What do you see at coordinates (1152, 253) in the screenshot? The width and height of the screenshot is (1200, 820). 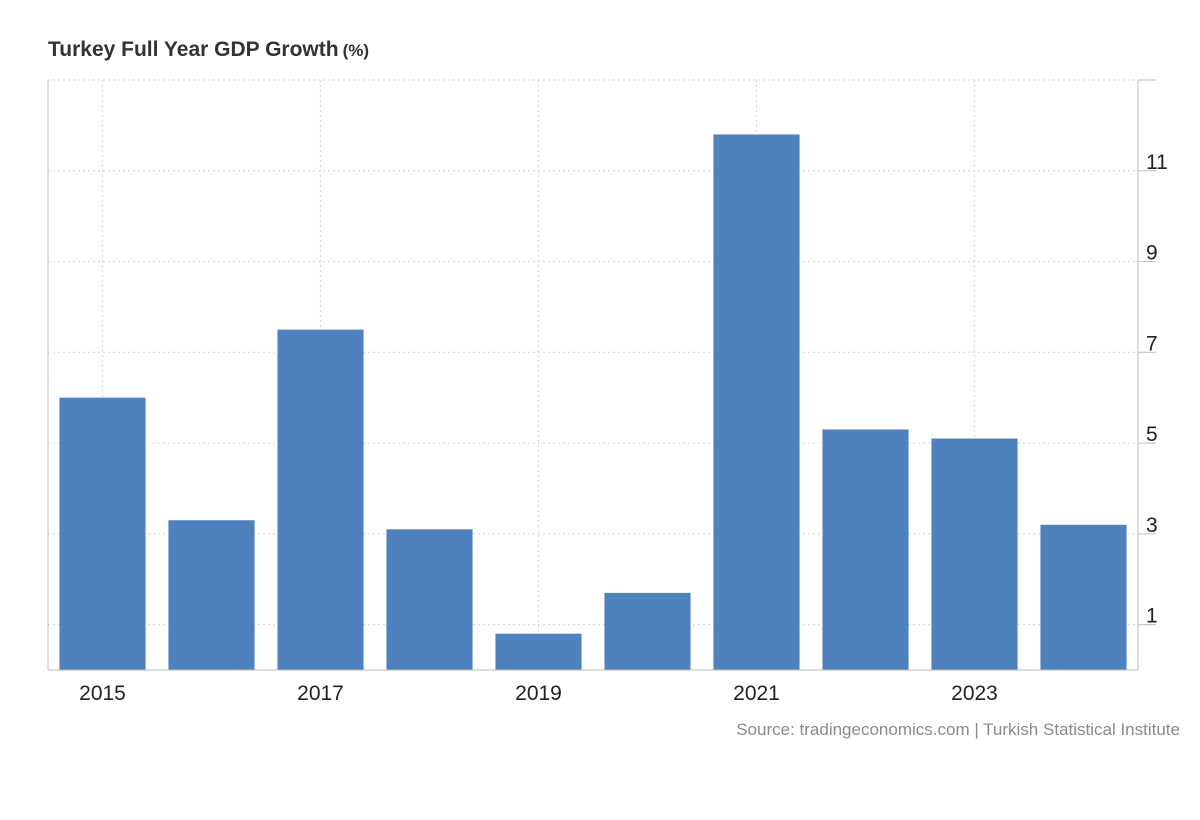 I see `y-tick-label: 9` at bounding box center [1152, 253].